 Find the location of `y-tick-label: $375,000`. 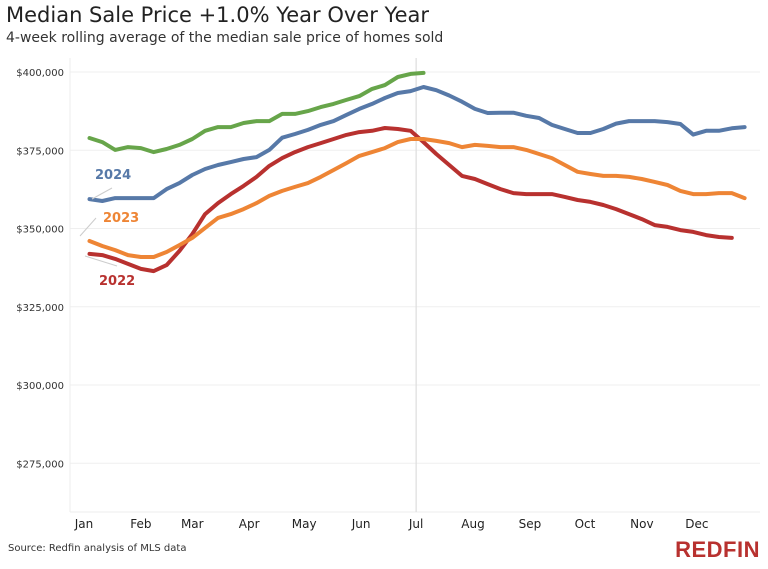

y-tick-label: $375,000 is located at coordinates (40, 151).